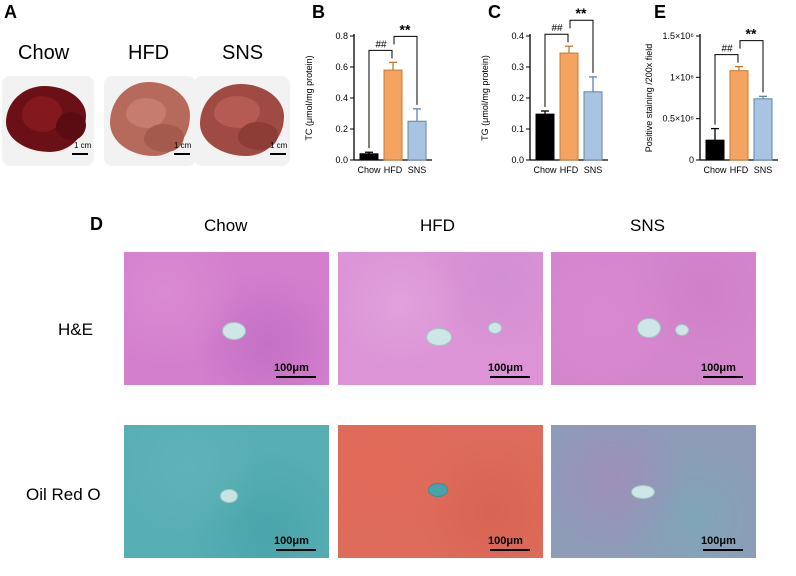  I want to click on panel-letter-a: A, so click(10, 12).